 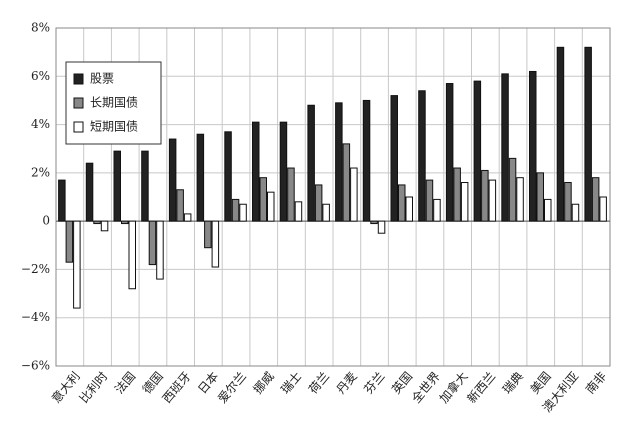 I want to click on x-tick-label: 荷兰, so click(x=319, y=382).